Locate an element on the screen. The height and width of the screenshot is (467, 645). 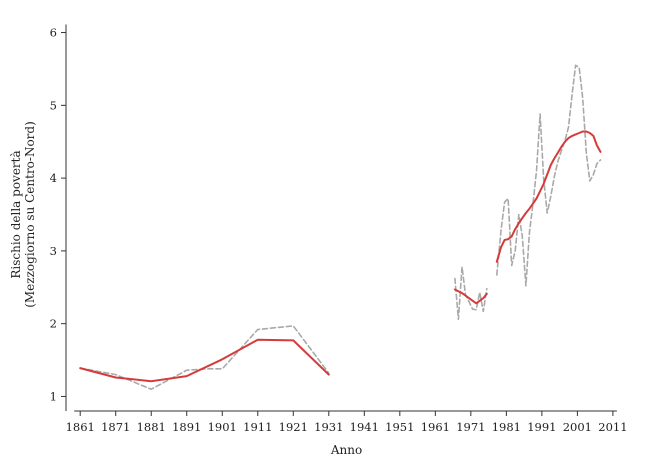
y-tick-label: 1 is located at coordinates (53, 396).